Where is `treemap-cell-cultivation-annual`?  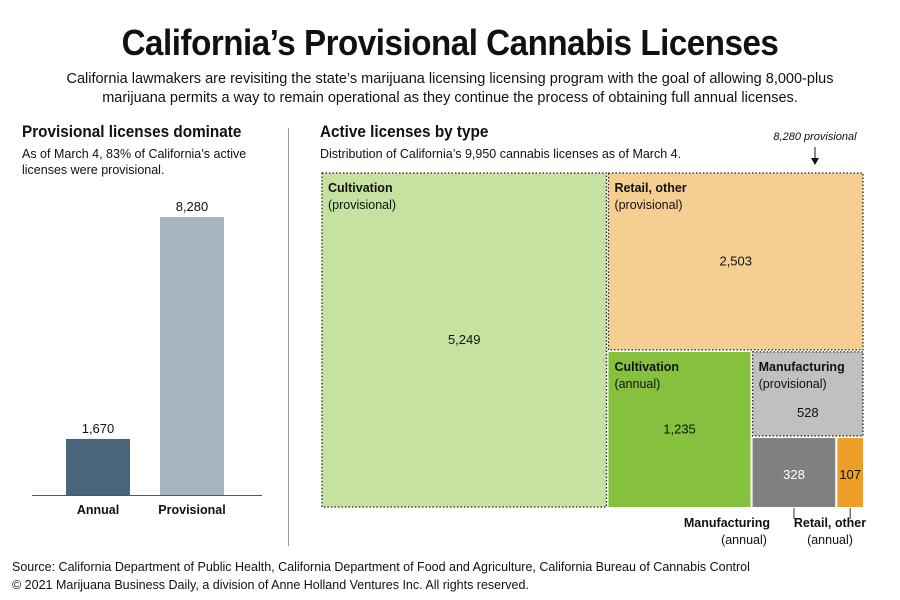 treemap-cell-cultivation-annual is located at coordinates (679, 429).